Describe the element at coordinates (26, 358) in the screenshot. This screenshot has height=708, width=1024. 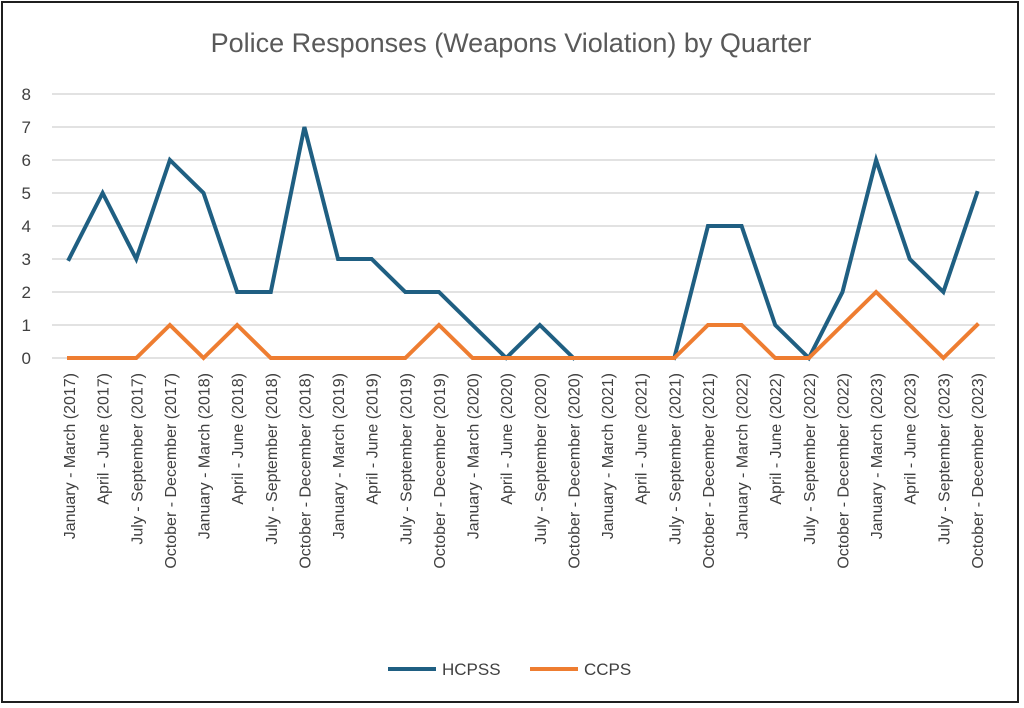
I see `y-tick-label: 0` at that location.